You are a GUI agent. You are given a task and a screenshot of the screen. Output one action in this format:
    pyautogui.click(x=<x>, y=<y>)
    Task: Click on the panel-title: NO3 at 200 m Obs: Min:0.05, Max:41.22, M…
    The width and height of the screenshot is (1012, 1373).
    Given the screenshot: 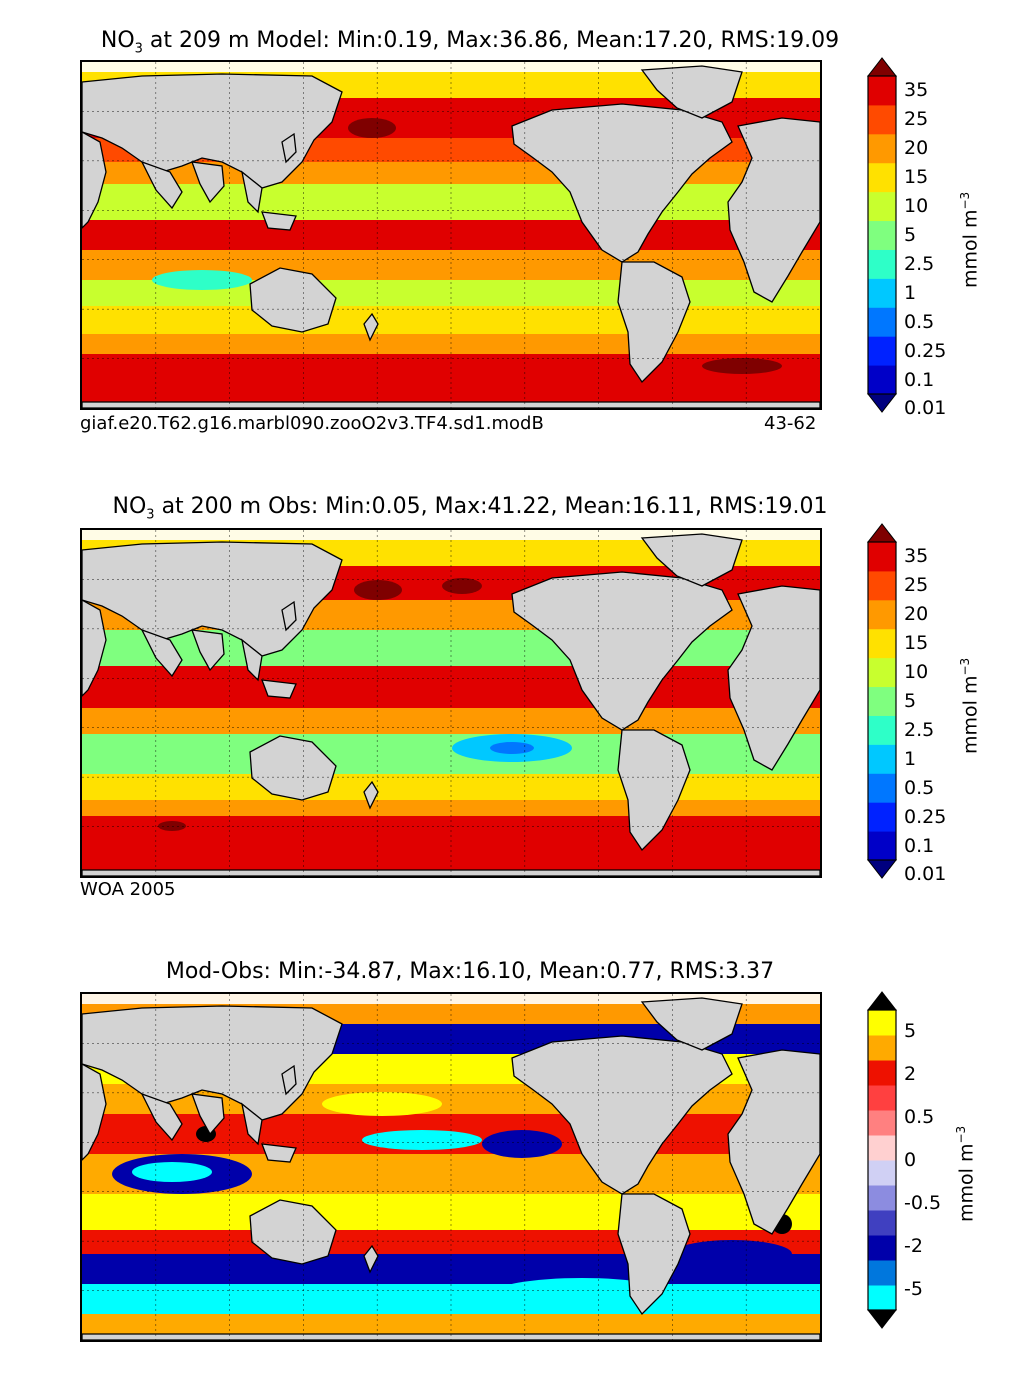 What is the action you would take?
    pyautogui.click(x=470, y=508)
    